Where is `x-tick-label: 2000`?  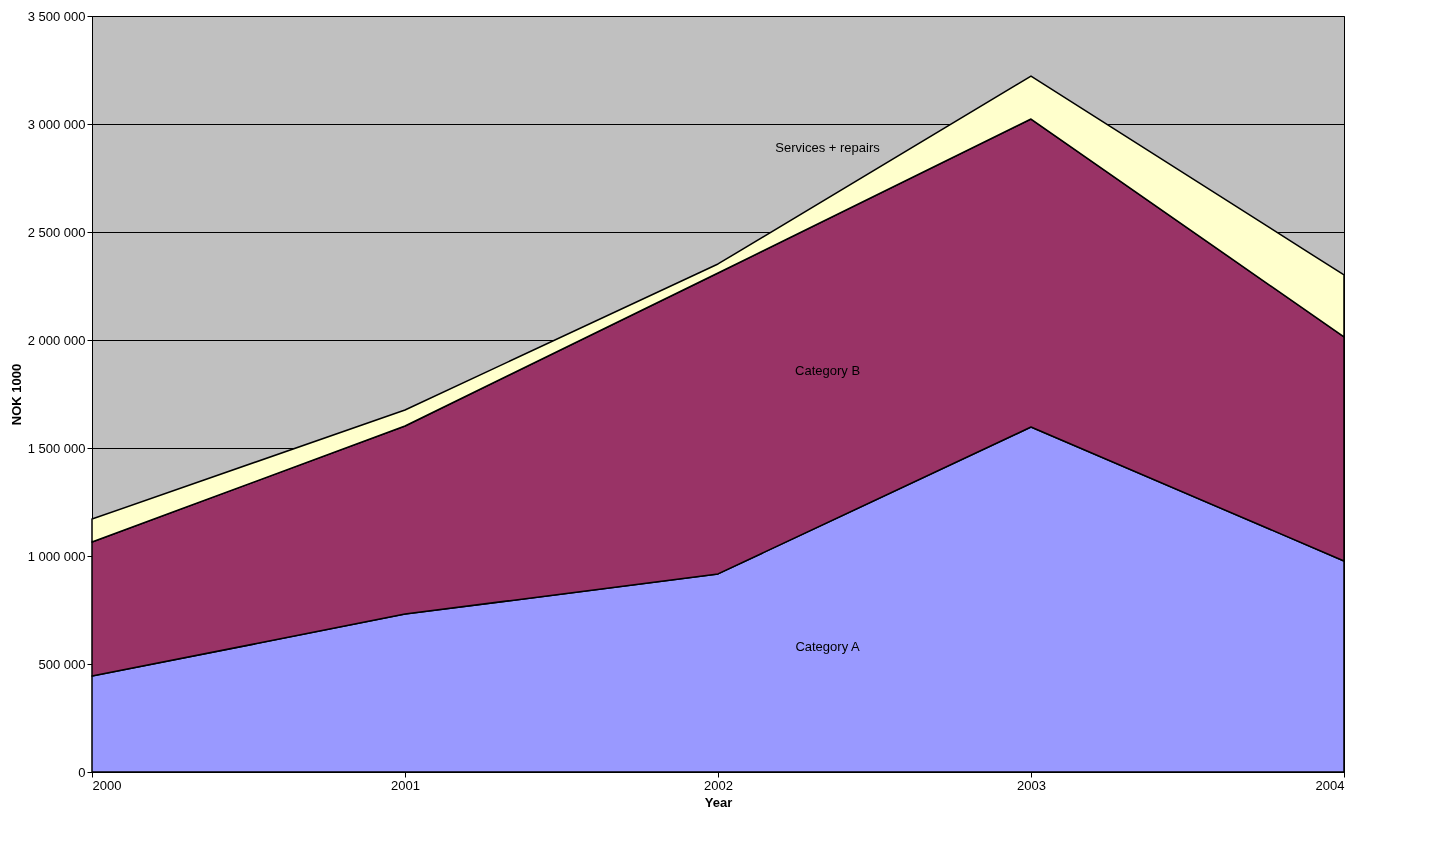
x-tick-label: 2000 is located at coordinates (107, 785).